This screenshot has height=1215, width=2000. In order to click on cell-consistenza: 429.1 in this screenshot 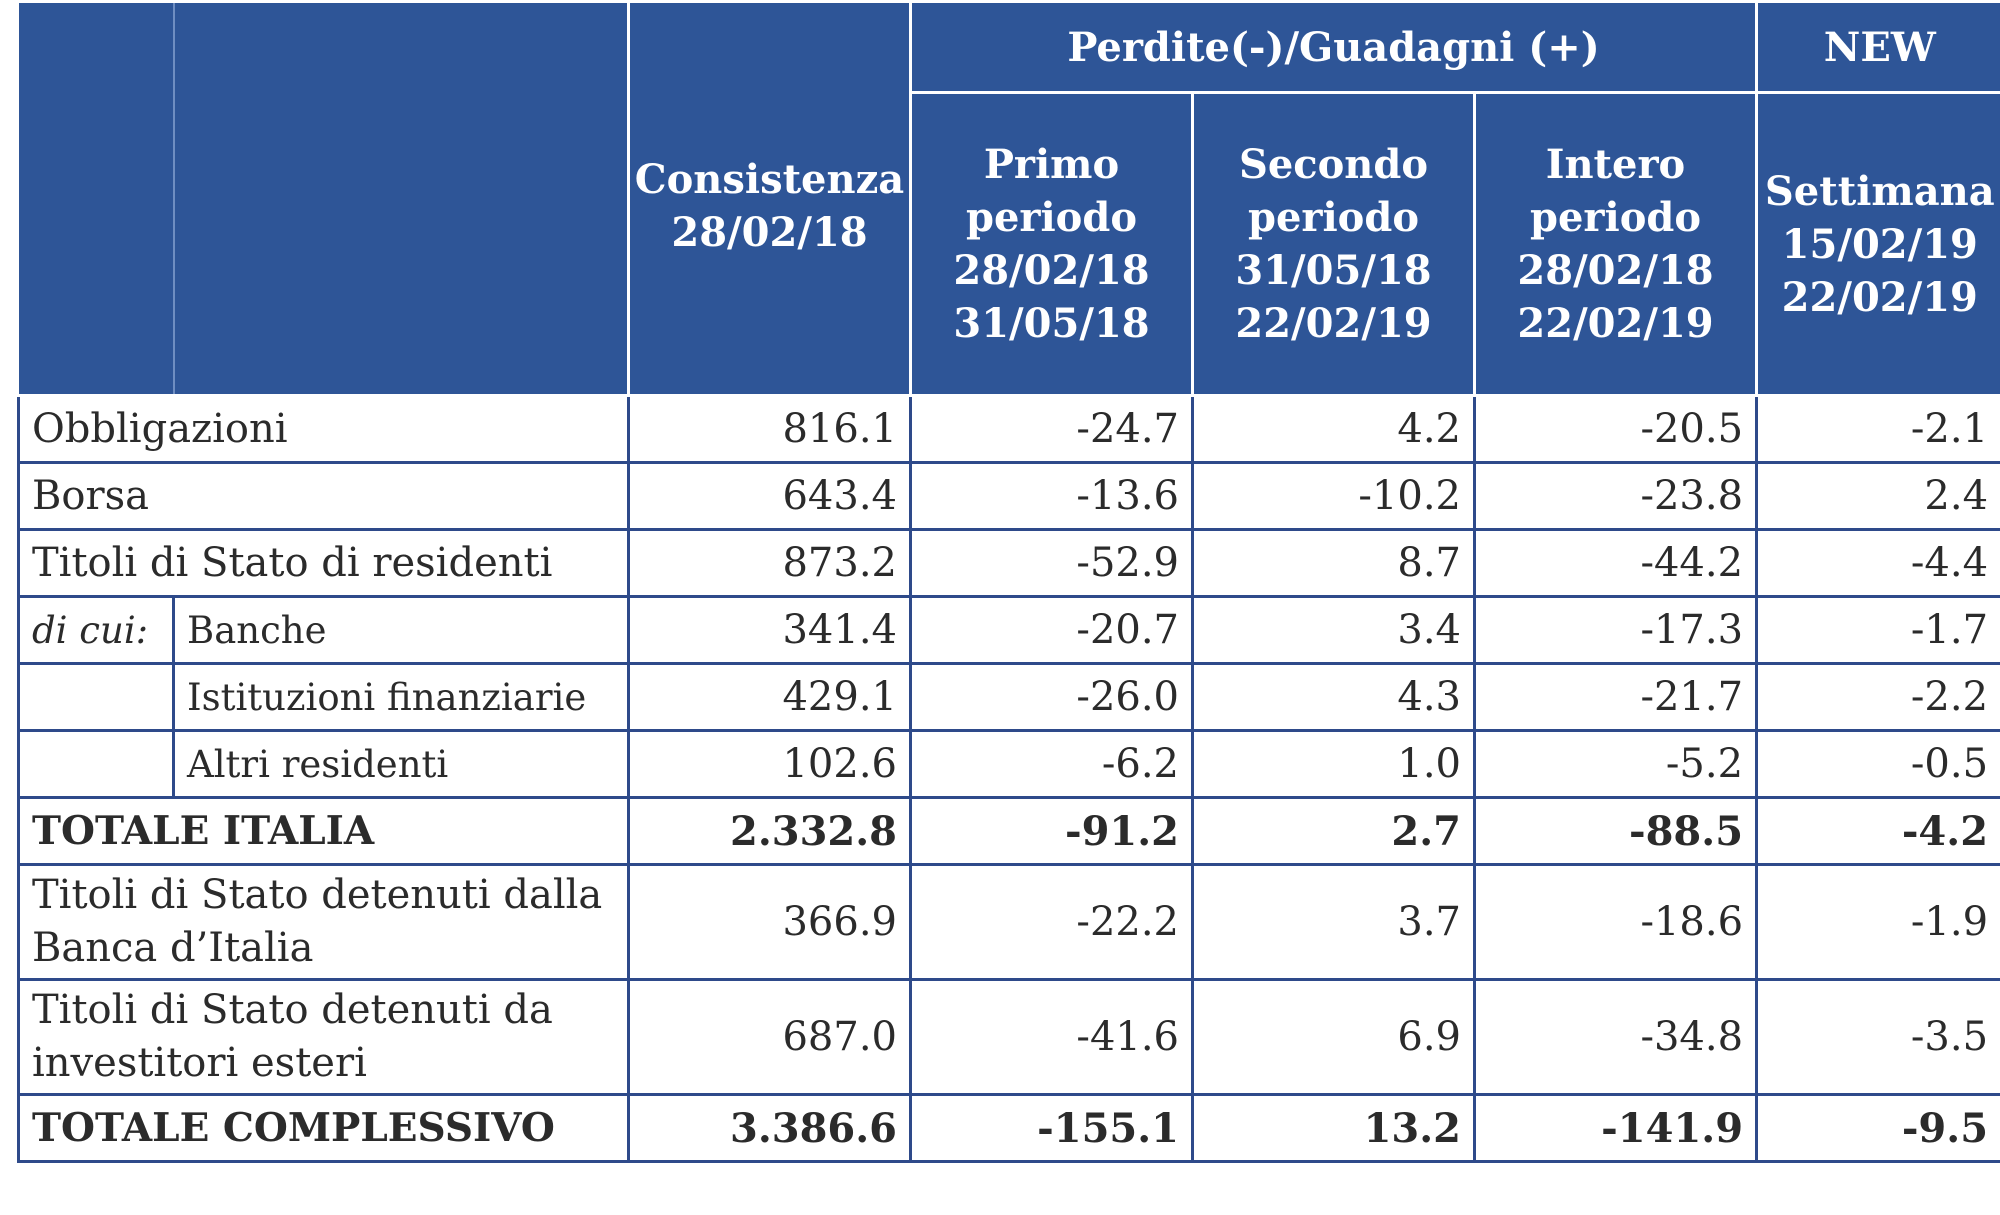, I will do `click(769, 697)`.